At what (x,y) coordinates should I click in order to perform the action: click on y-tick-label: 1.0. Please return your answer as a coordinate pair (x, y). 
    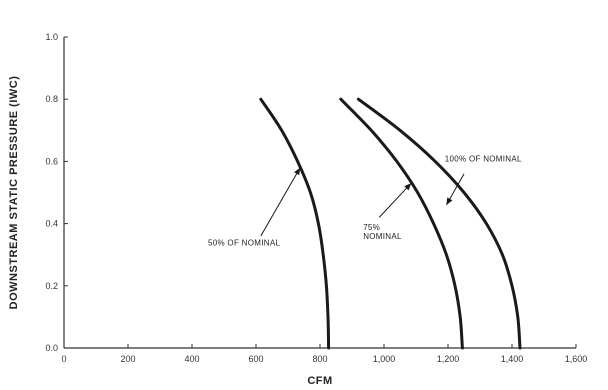
    Looking at the image, I should click on (51, 37).